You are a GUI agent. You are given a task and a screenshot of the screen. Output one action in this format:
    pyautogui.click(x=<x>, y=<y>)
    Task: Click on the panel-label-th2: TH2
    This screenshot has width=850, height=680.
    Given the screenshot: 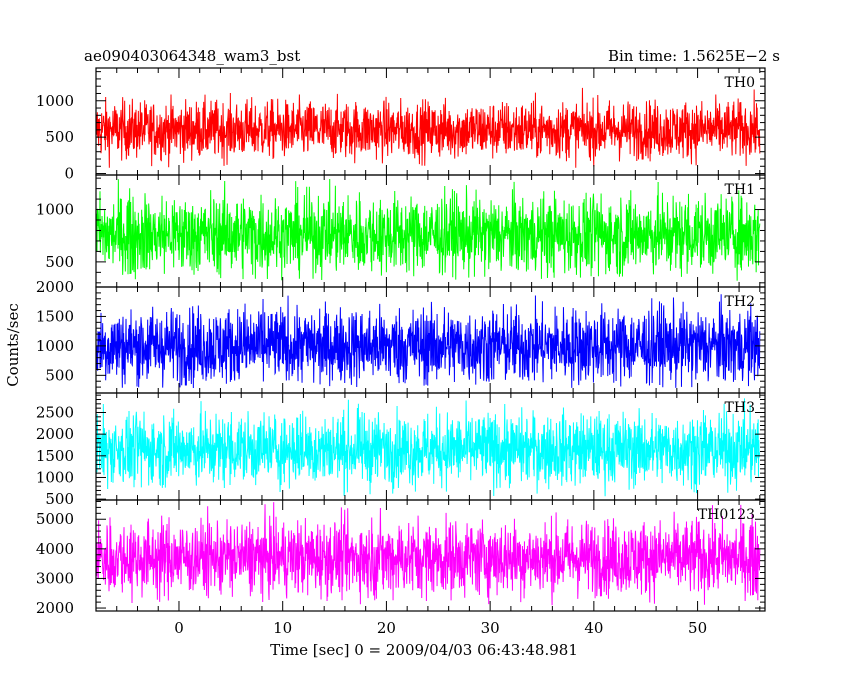 What is the action you would take?
    pyautogui.click(x=740, y=302)
    